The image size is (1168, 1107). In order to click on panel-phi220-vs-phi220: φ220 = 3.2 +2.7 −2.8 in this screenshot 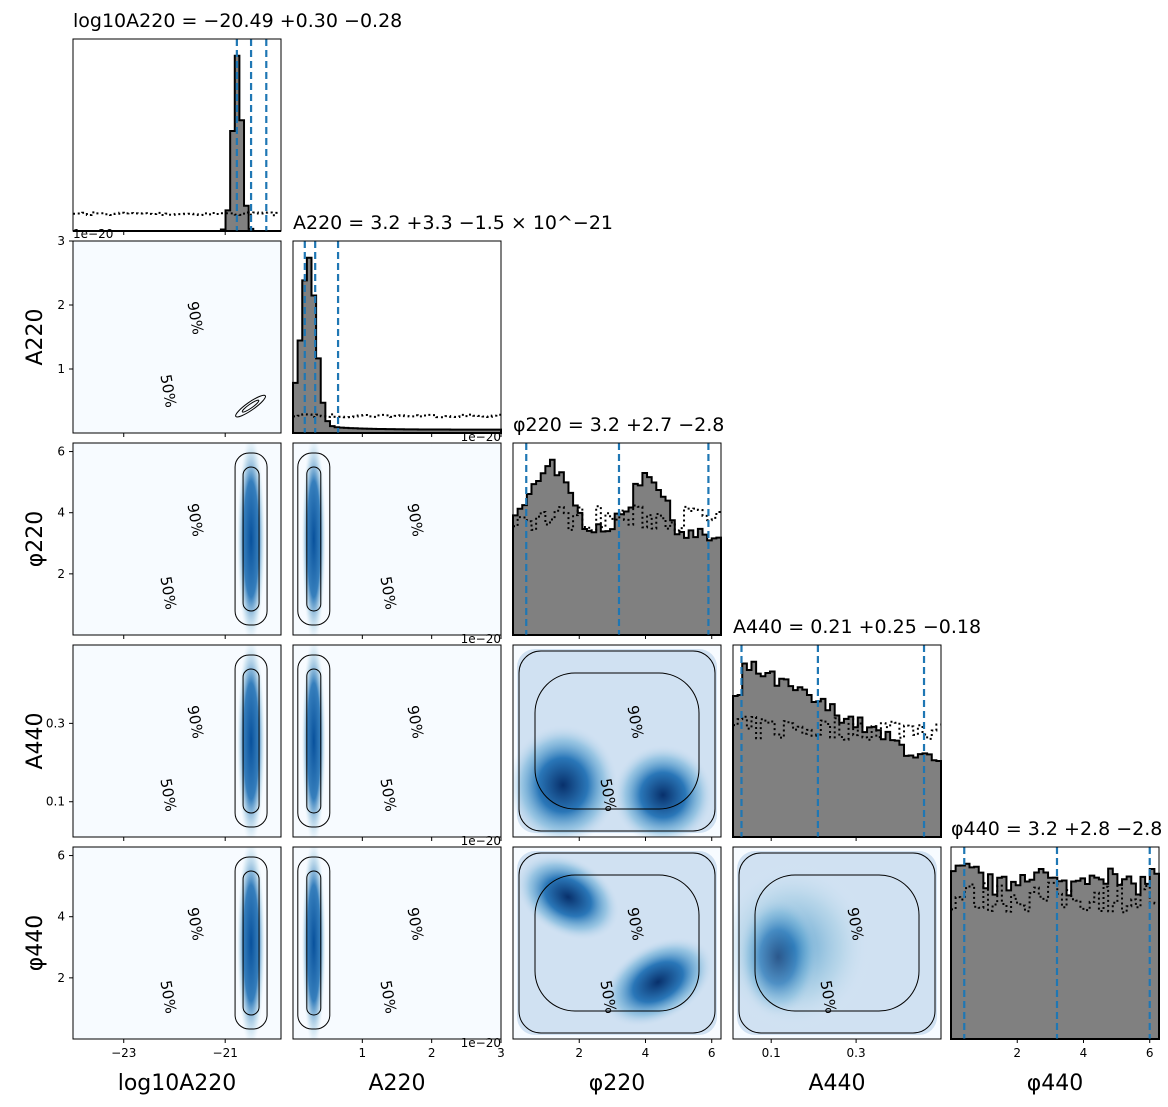, I will do `click(618, 526)`.